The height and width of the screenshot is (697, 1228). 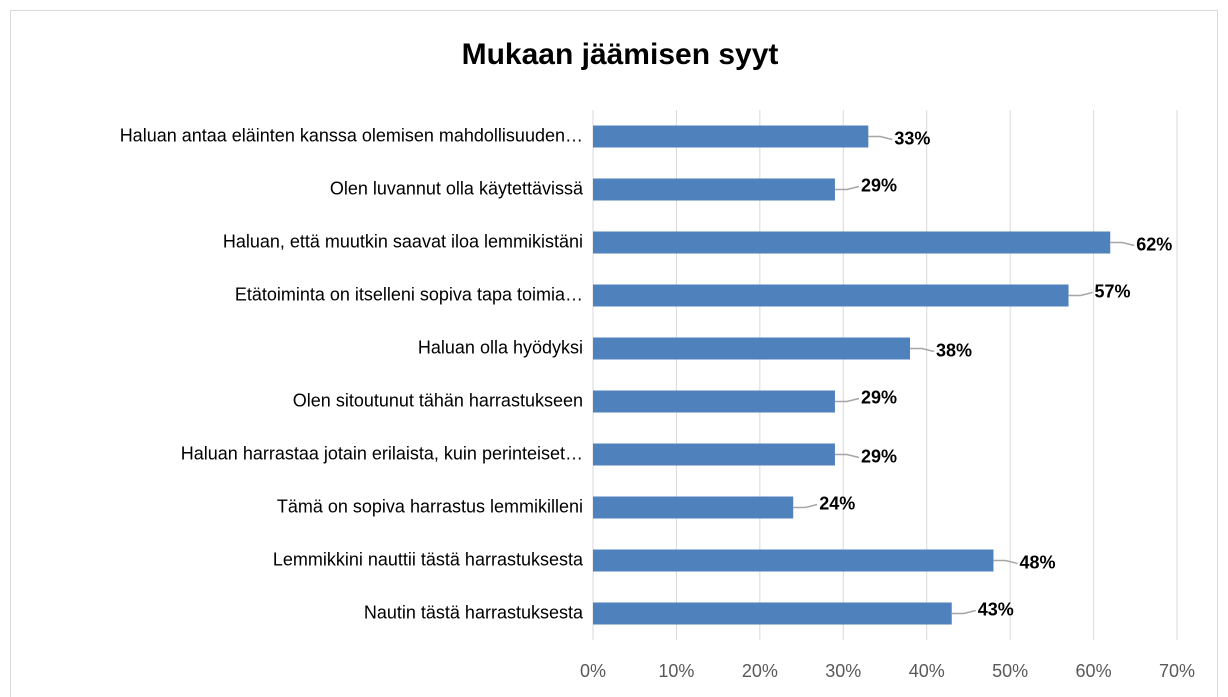 What do you see at coordinates (1154, 244) in the screenshot?
I see `data-label: 62%` at bounding box center [1154, 244].